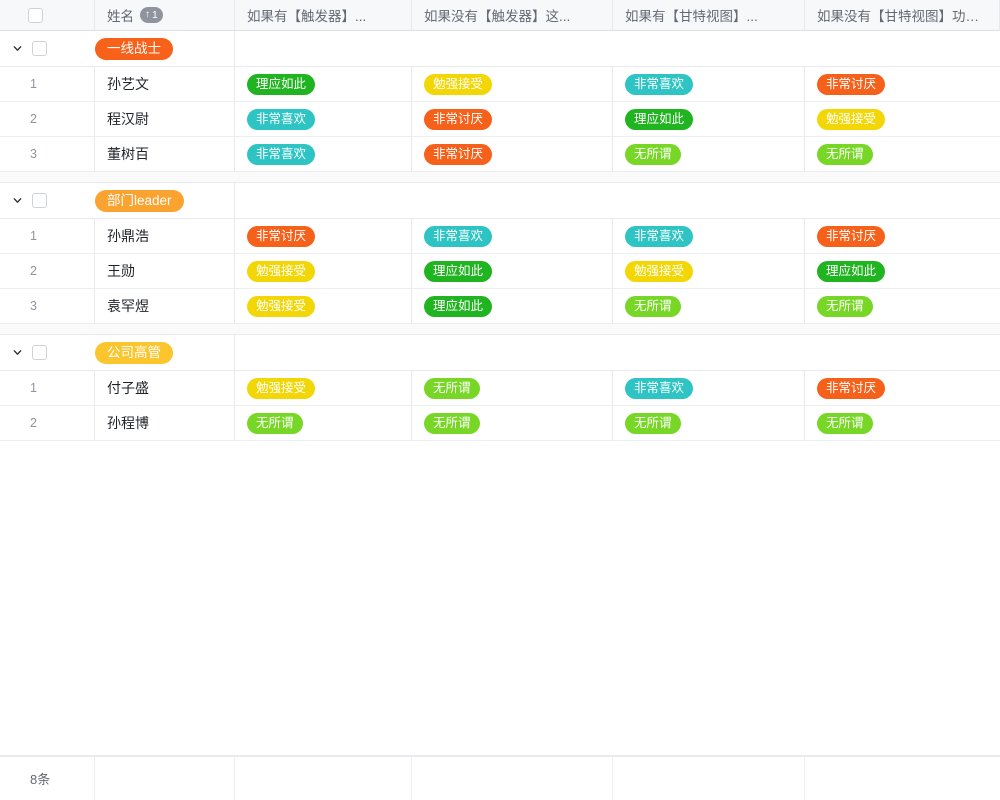 Image resolution: width=1000 pixels, height=800 pixels. I want to click on header-column-name: 姓名 ↑ 1, so click(165, 15).